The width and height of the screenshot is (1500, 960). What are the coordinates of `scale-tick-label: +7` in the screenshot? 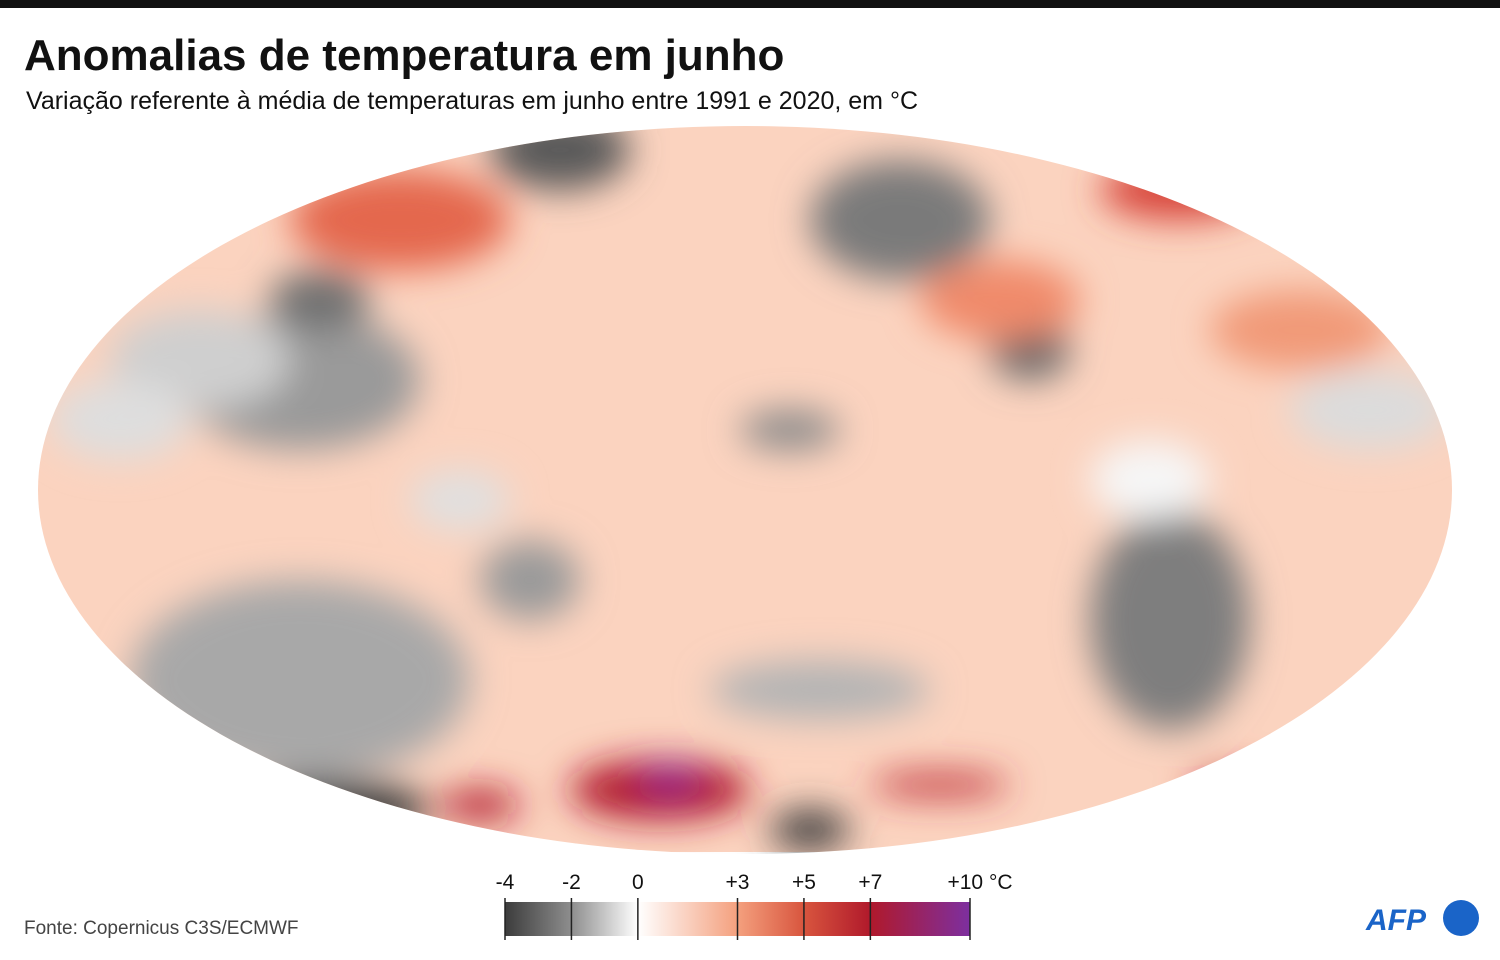 It's located at (870, 882).